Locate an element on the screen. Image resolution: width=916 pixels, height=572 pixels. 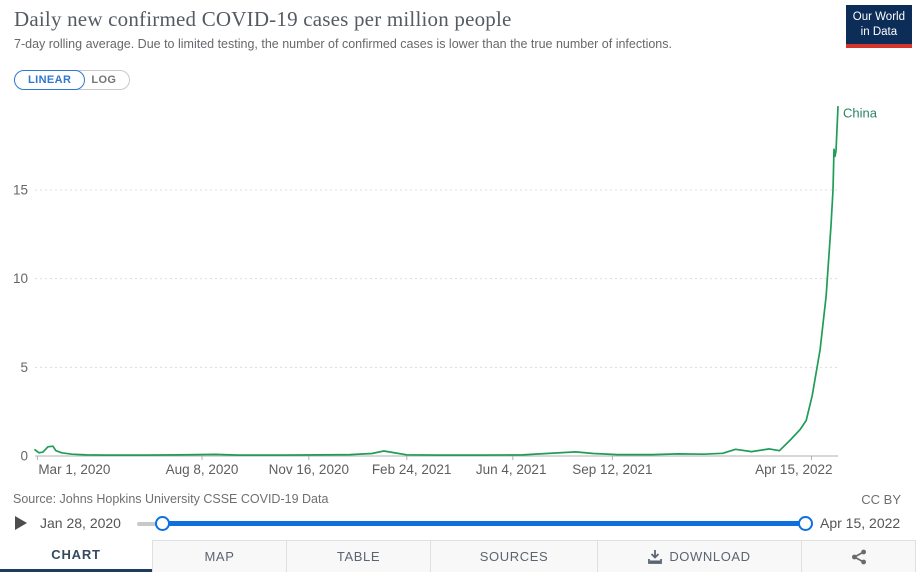
series-label-china: China is located at coordinates (860, 113).